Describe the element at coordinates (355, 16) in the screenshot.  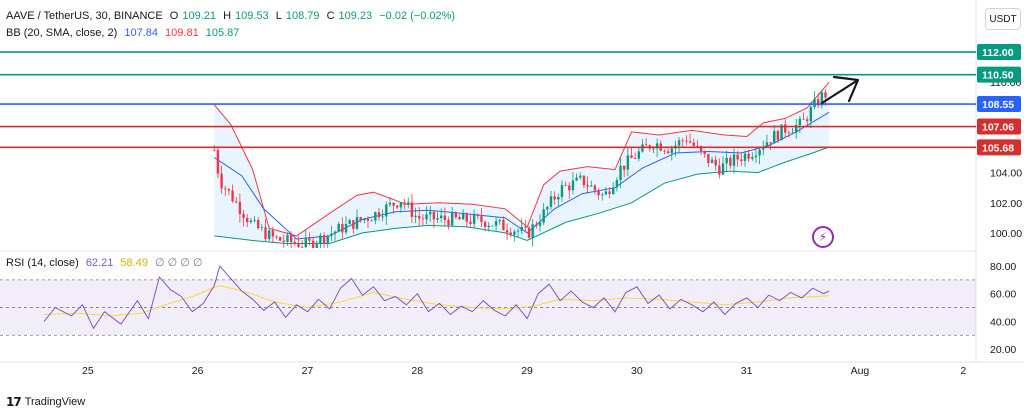
I see `close-value: 109.23` at that location.